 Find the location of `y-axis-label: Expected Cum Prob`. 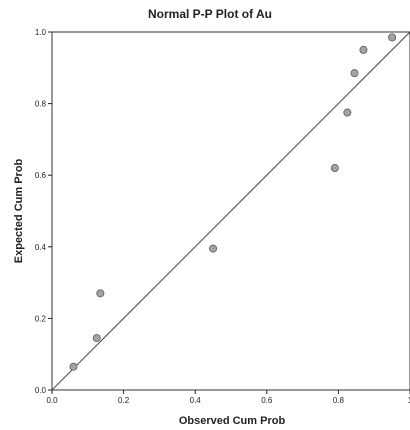

y-axis-label: Expected Cum Prob is located at coordinates (19, 210).